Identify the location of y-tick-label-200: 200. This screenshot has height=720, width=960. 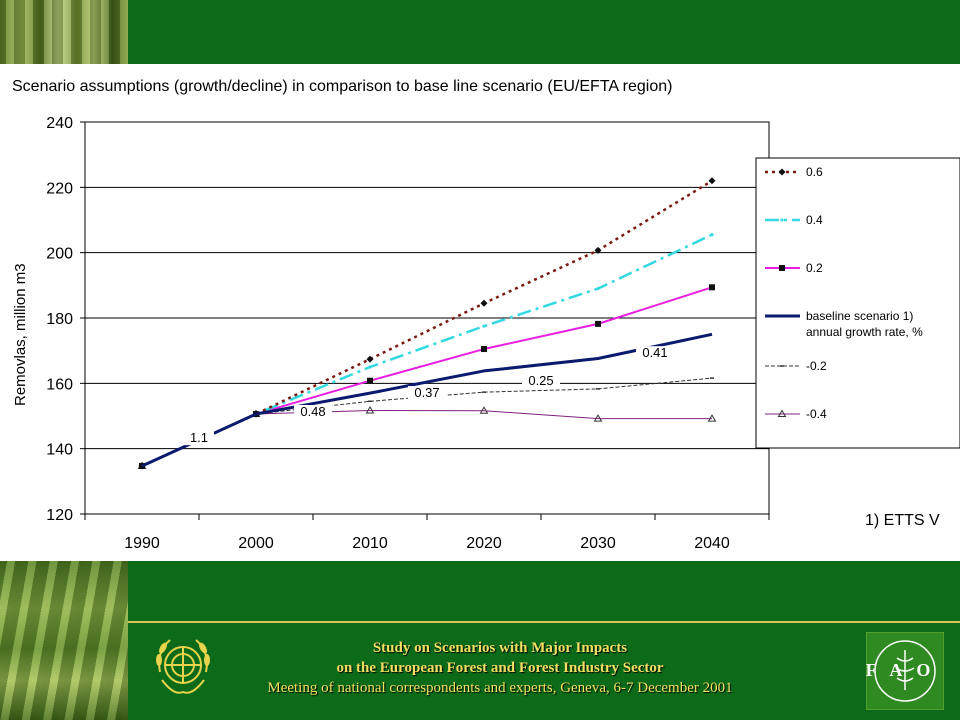
(59, 254).